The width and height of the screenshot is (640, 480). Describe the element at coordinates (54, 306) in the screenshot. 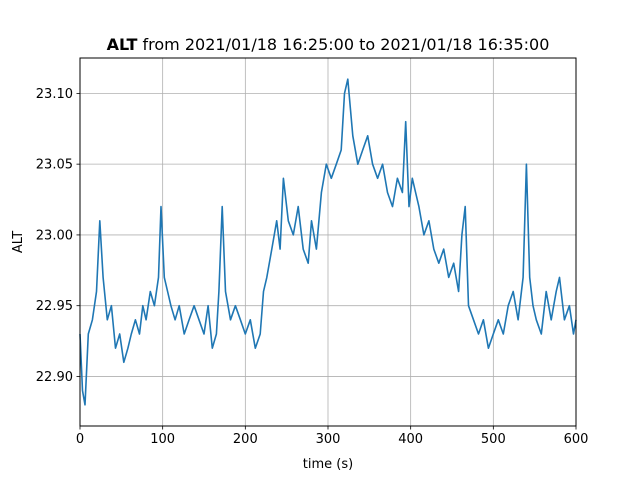

I see `y-tick-label: 22.95` at that location.